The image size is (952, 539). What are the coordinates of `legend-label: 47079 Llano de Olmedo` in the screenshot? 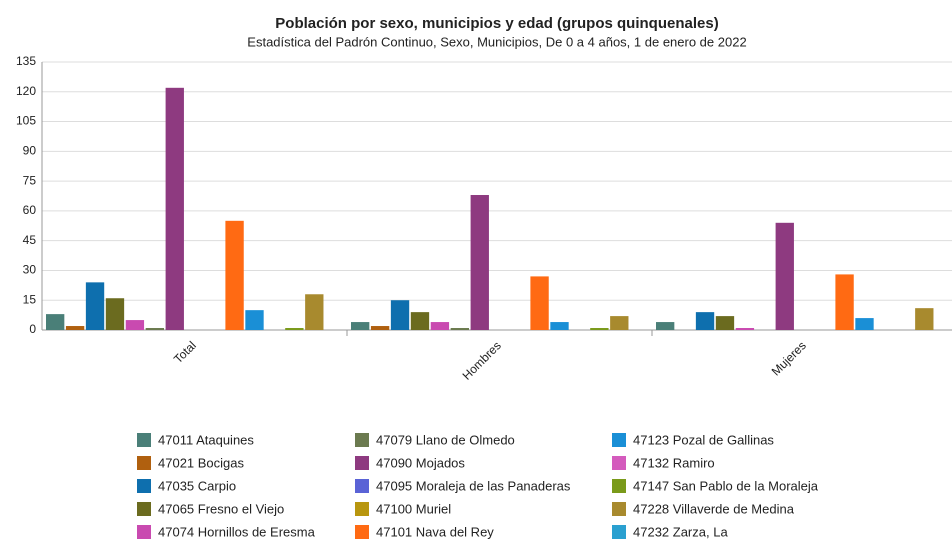 It's located at (445, 439).